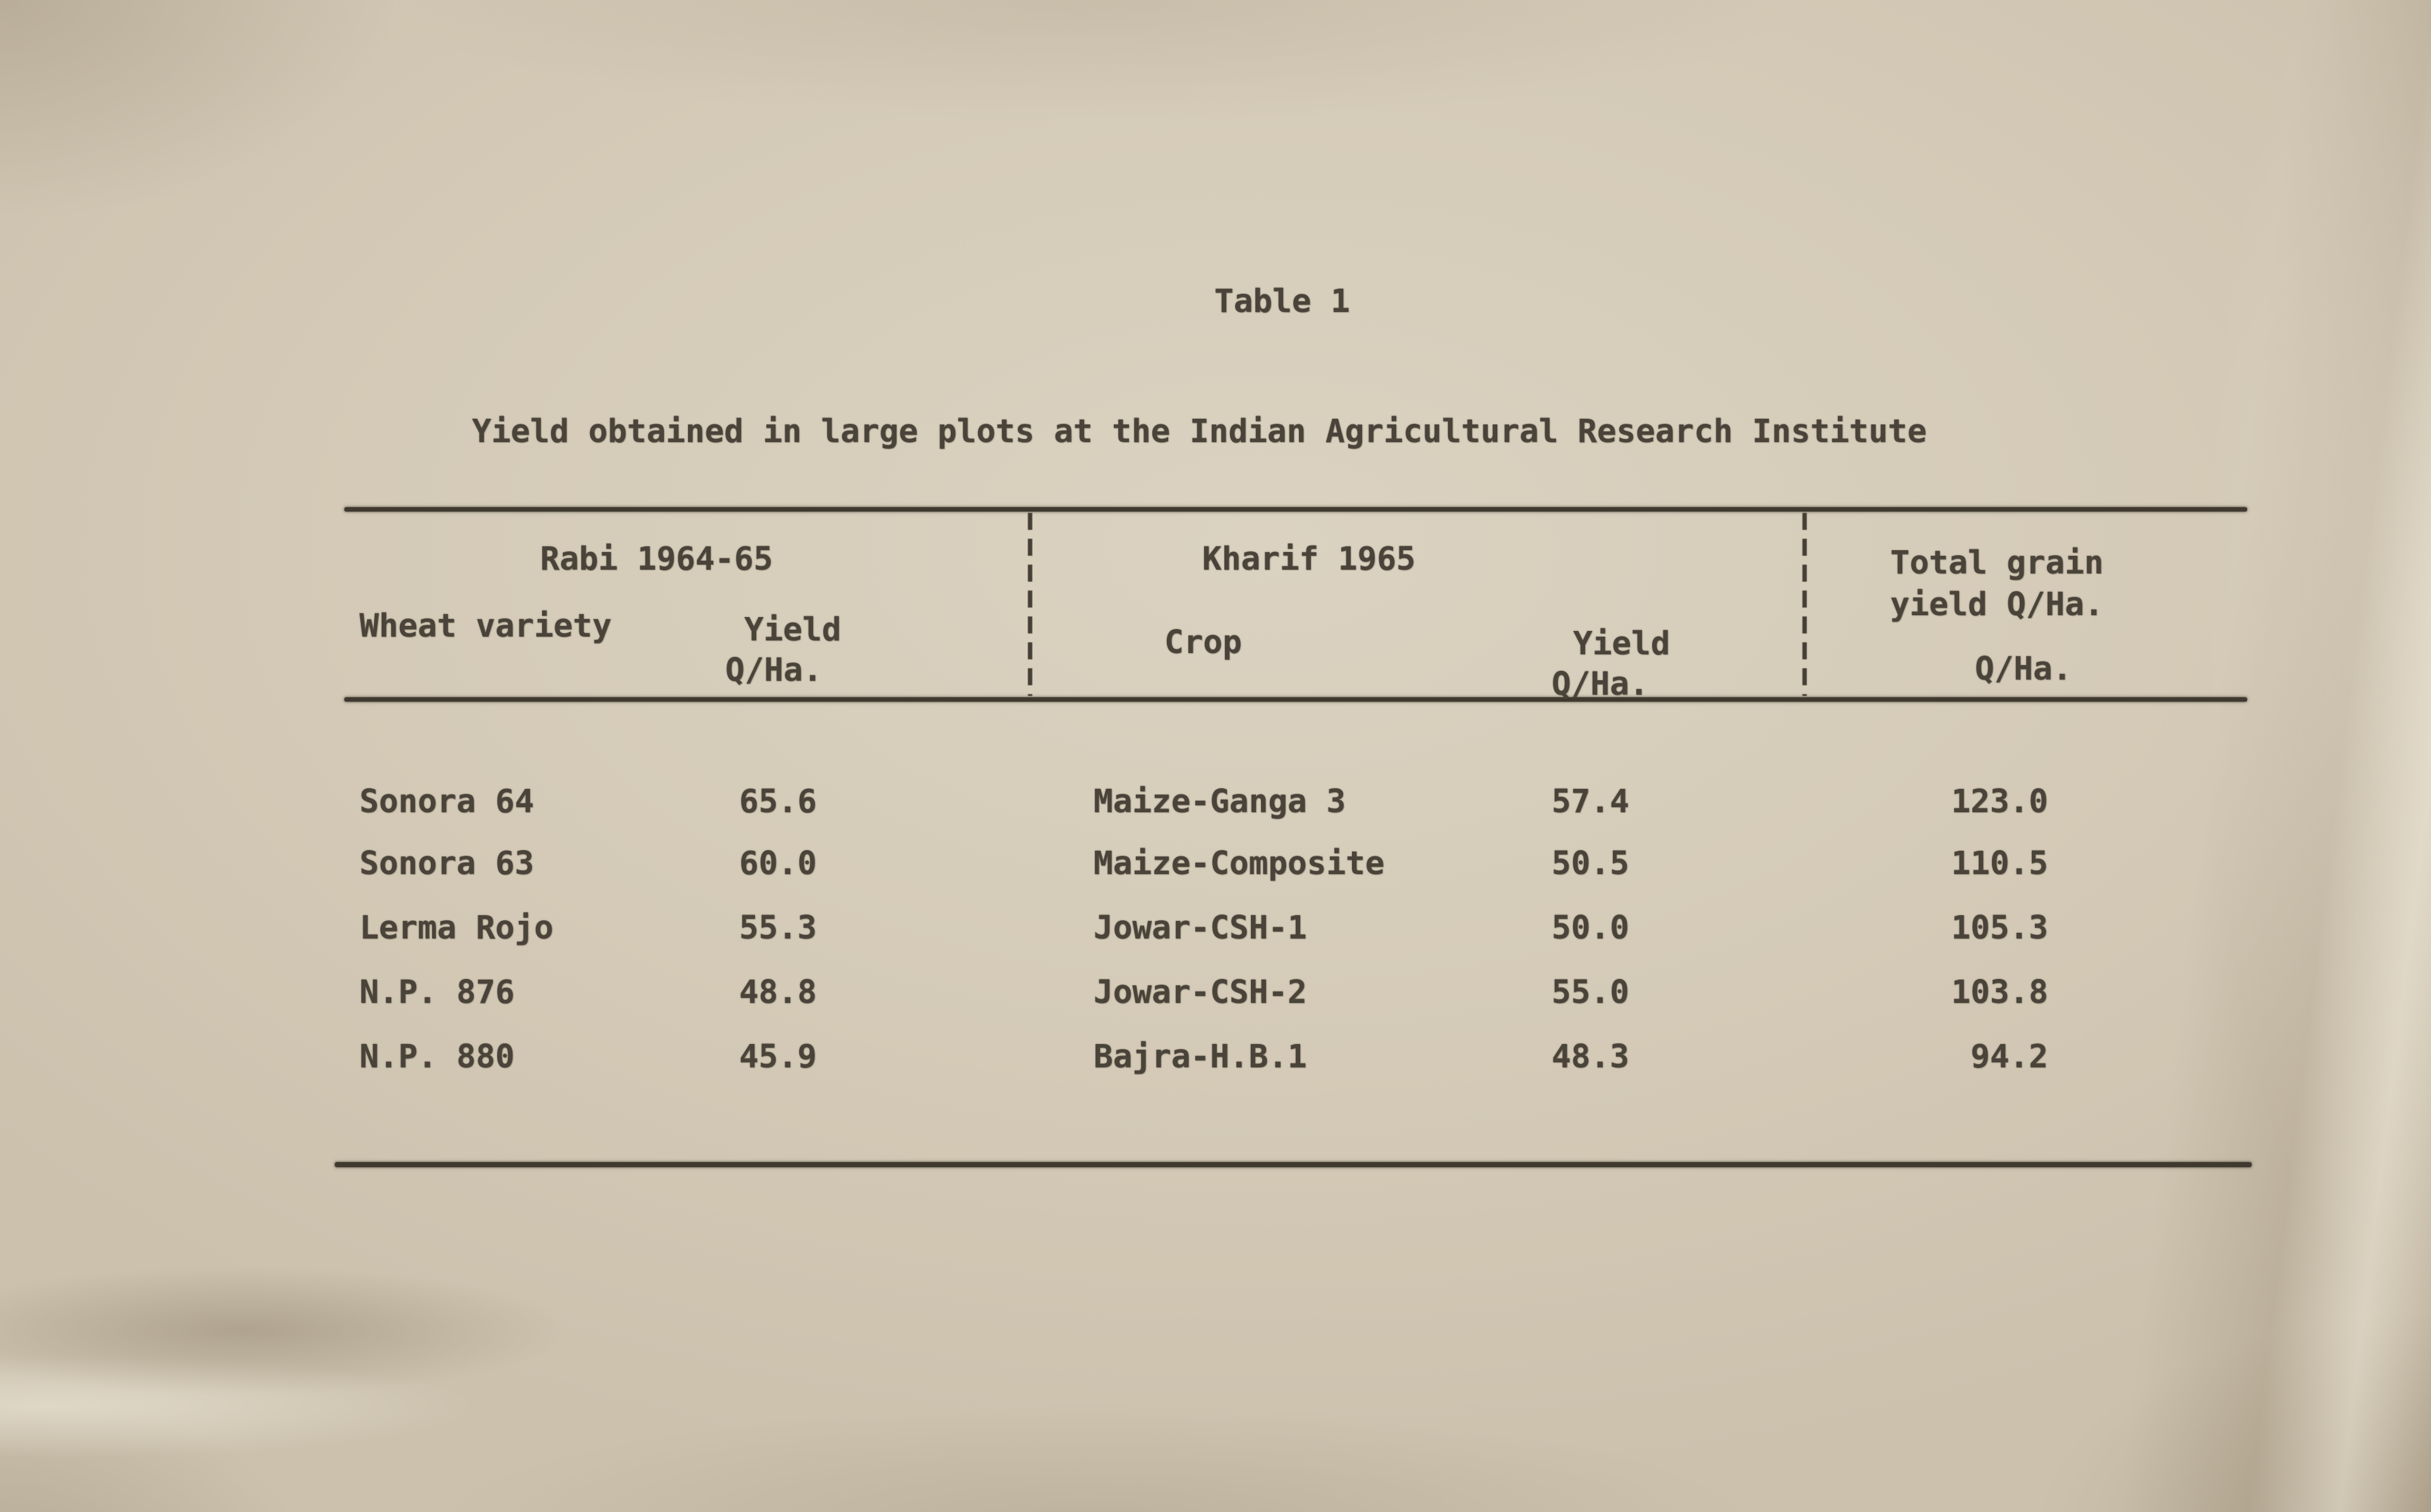 The image size is (2431, 1512). I want to click on cell-kharif-yield: 55.0, so click(1591, 992).